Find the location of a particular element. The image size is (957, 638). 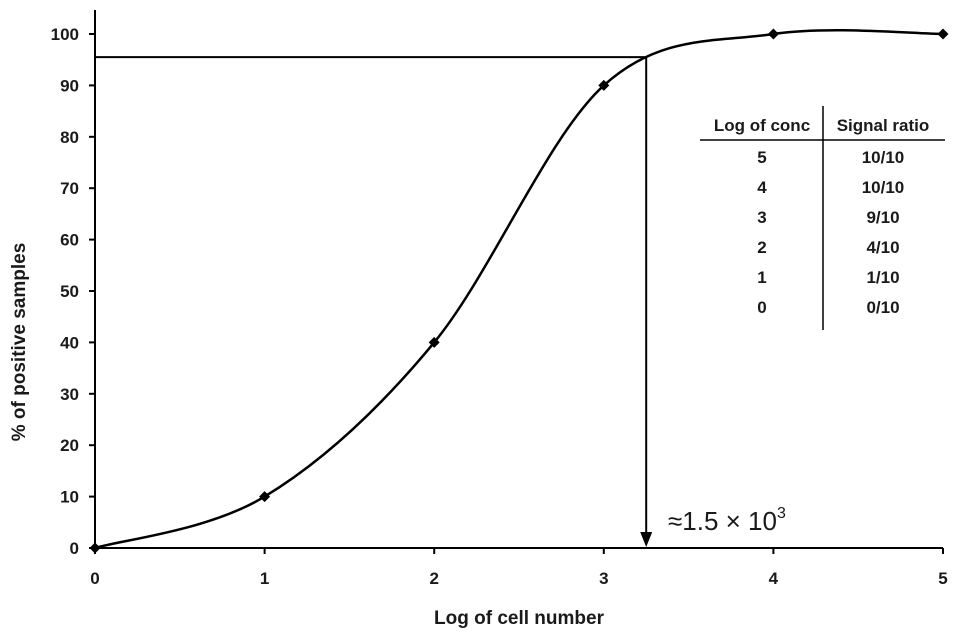

y-axis-title: % of positive samples is located at coordinates (19, 342).